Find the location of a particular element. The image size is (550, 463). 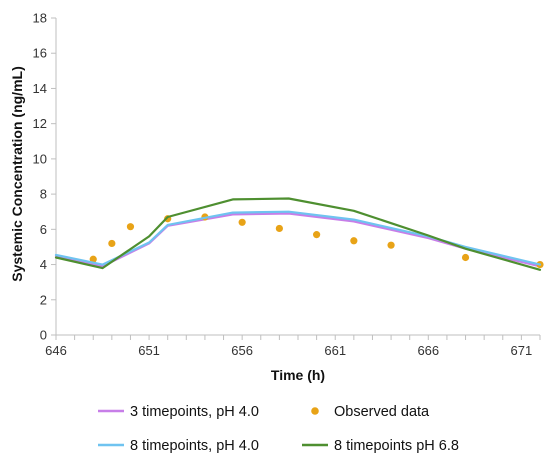

y-tick-label: 12 is located at coordinates (40, 123).